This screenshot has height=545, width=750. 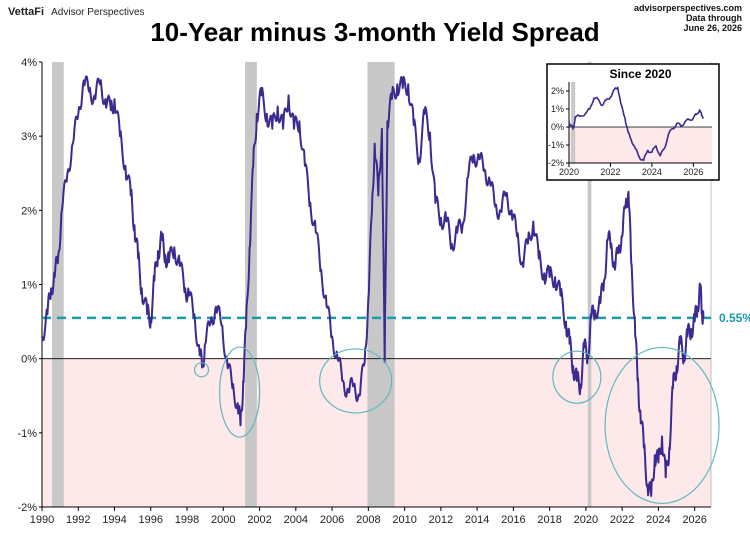 What do you see at coordinates (29, 360) in the screenshot?
I see `main-y-tick-label-4: 0%` at bounding box center [29, 360].